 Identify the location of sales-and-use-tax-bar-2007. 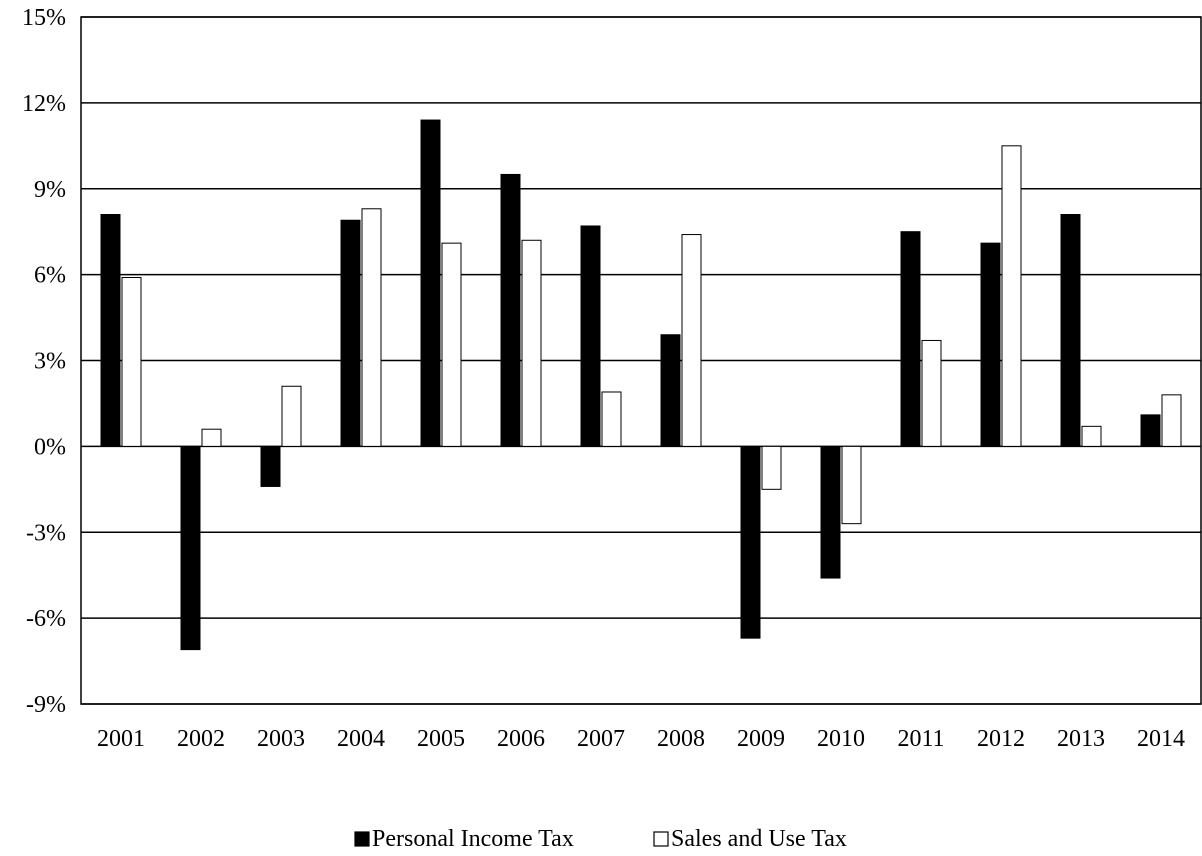
(611, 419).